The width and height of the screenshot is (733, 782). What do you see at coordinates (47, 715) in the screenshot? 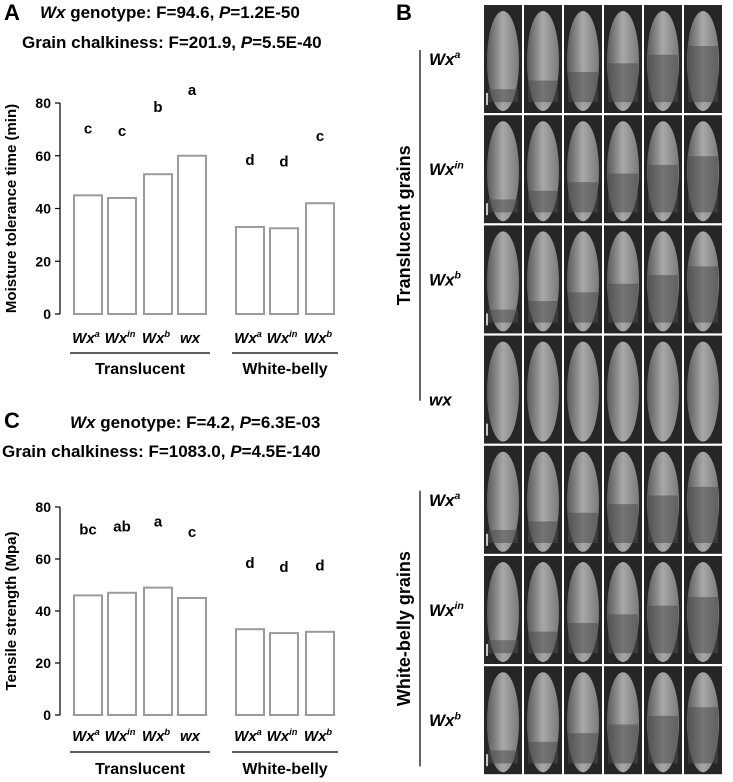
I see `y-tick-label: 0` at bounding box center [47, 715].